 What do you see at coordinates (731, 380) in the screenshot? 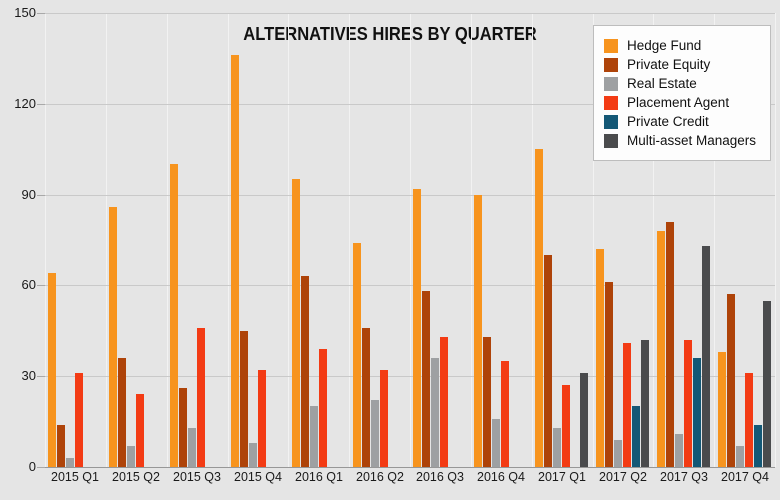
I see `bar-private-equity-2017-q4` at bounding box center [731, 380].